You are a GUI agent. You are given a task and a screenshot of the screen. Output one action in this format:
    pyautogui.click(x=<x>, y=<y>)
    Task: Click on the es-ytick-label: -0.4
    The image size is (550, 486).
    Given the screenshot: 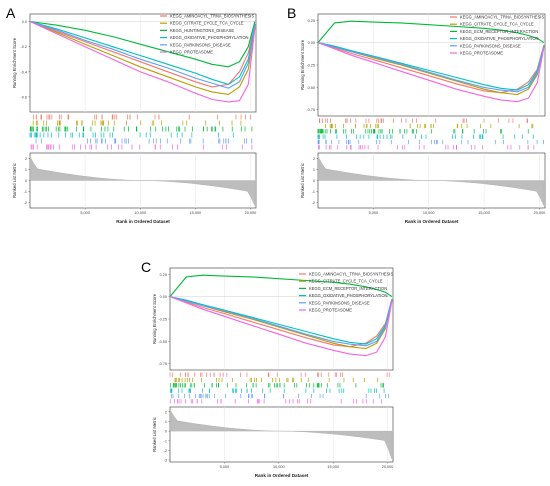 What is the action you would take?
    pyautogui.click(x=23, y=72)
    